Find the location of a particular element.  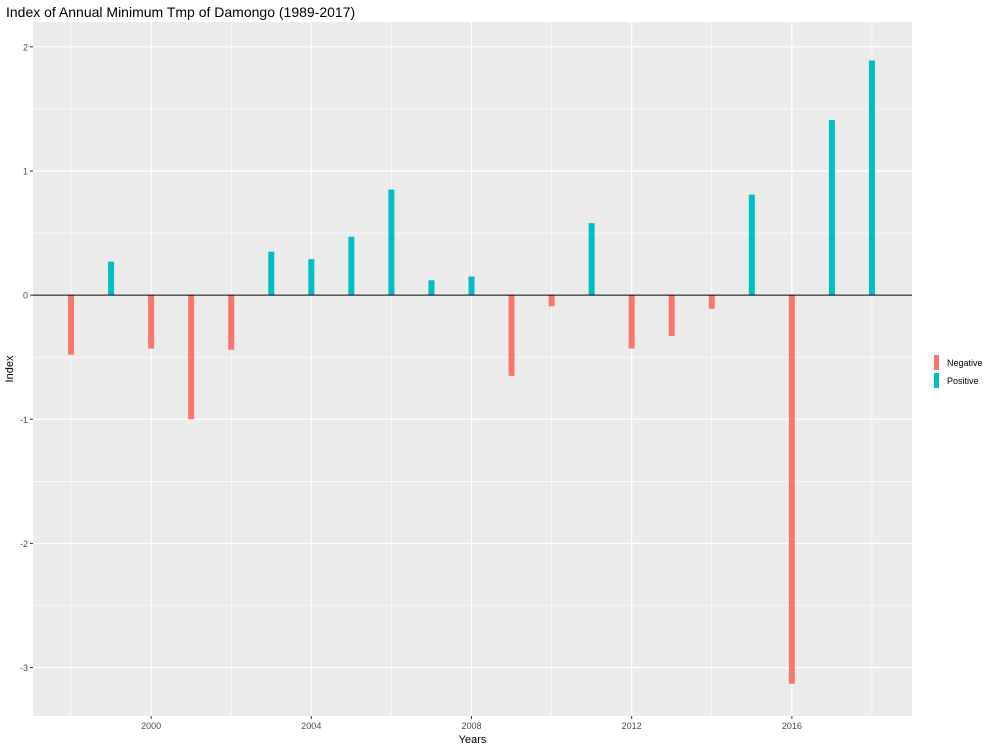

bar-2013 is located at coordinates (671, 316).